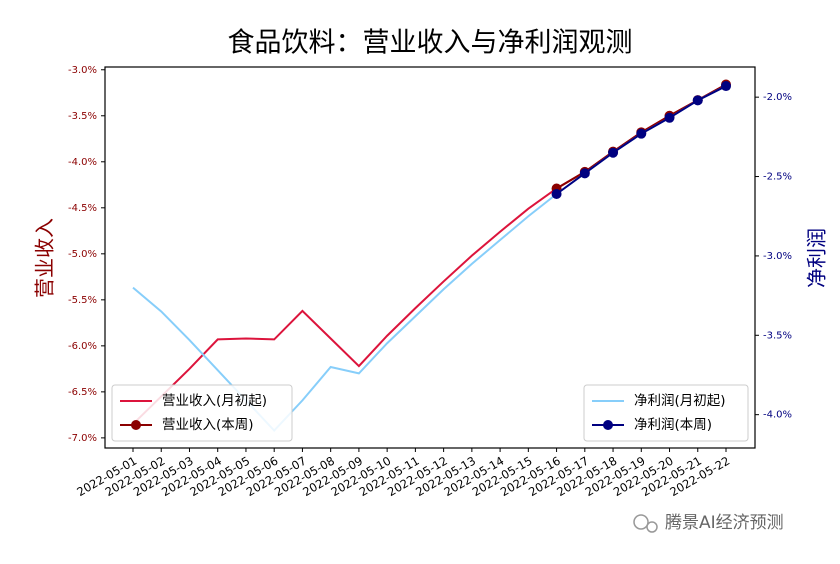 This screenshot has width=840, height=564. What do you see at coordinates (82, 300) in the screenshot?
I see `y-tick-label: -5.5%` at bounding box center [82, 300].